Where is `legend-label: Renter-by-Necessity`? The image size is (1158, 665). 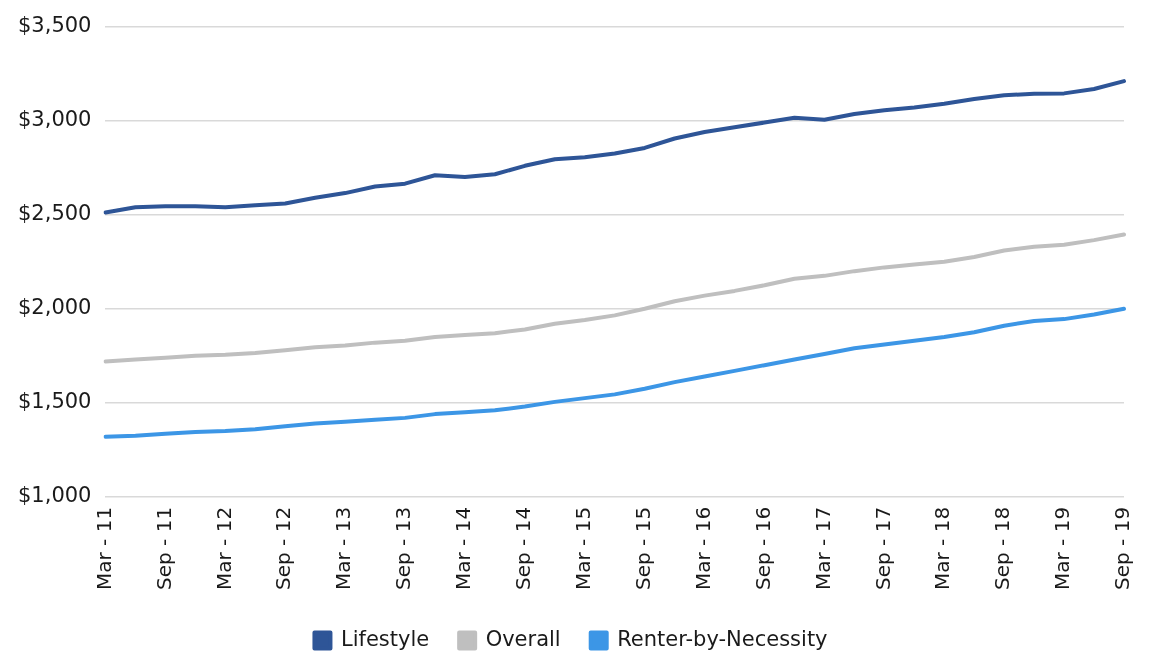
legend-label: Renter-by-Necessity is located at coordinates (722, 638).